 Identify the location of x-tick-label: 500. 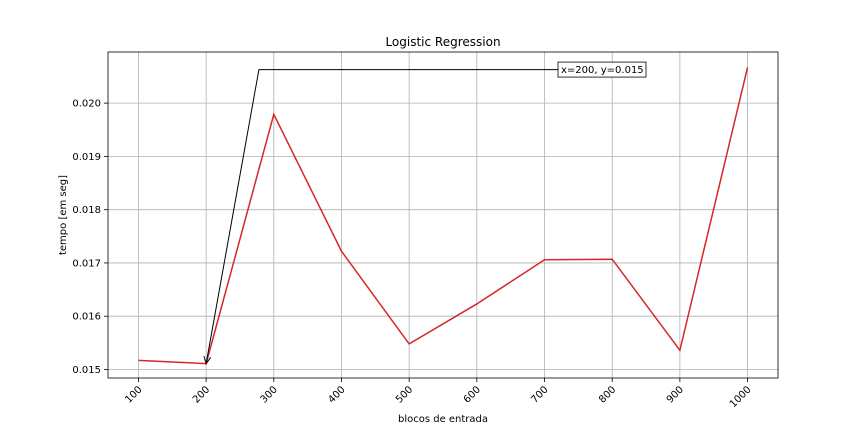
(404, 394).